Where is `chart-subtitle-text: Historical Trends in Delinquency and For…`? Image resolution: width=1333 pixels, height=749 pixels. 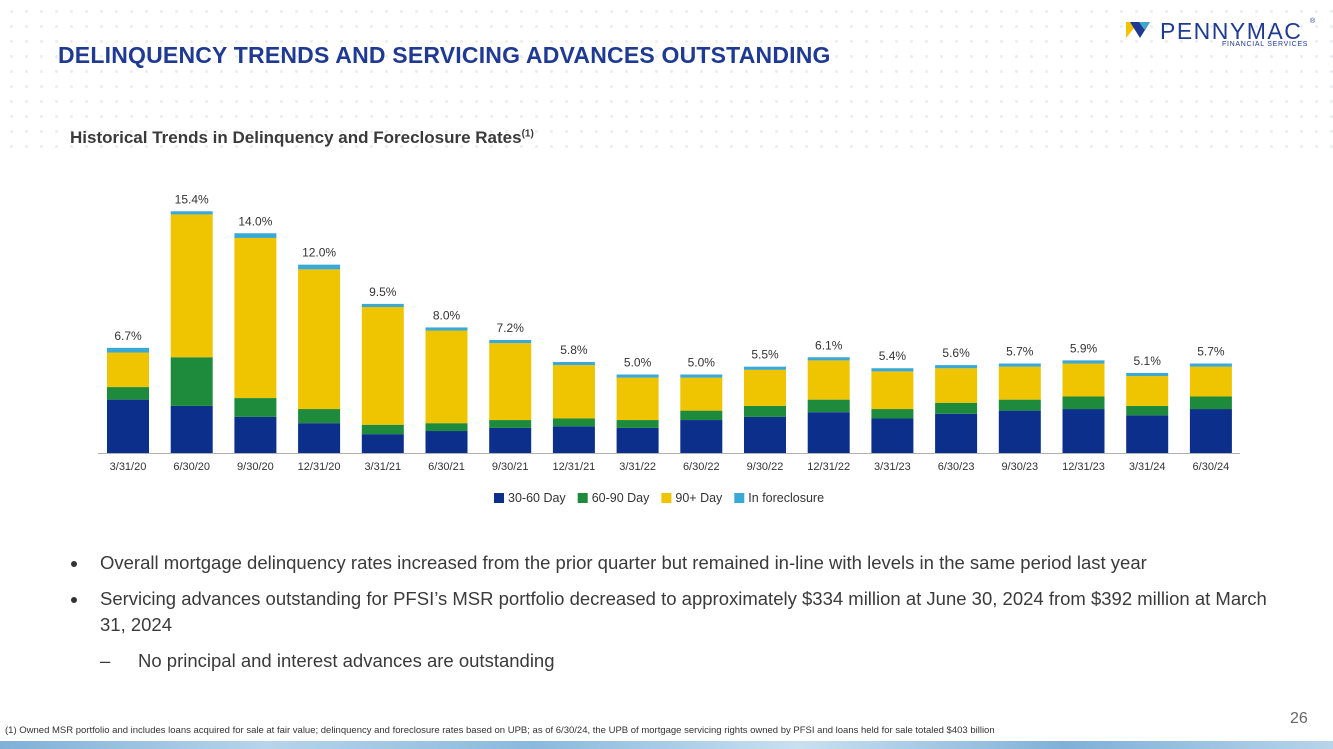
chart-subtitle-text: Historical Trends in Delinquency and For… is located at coordinates (296, 137).